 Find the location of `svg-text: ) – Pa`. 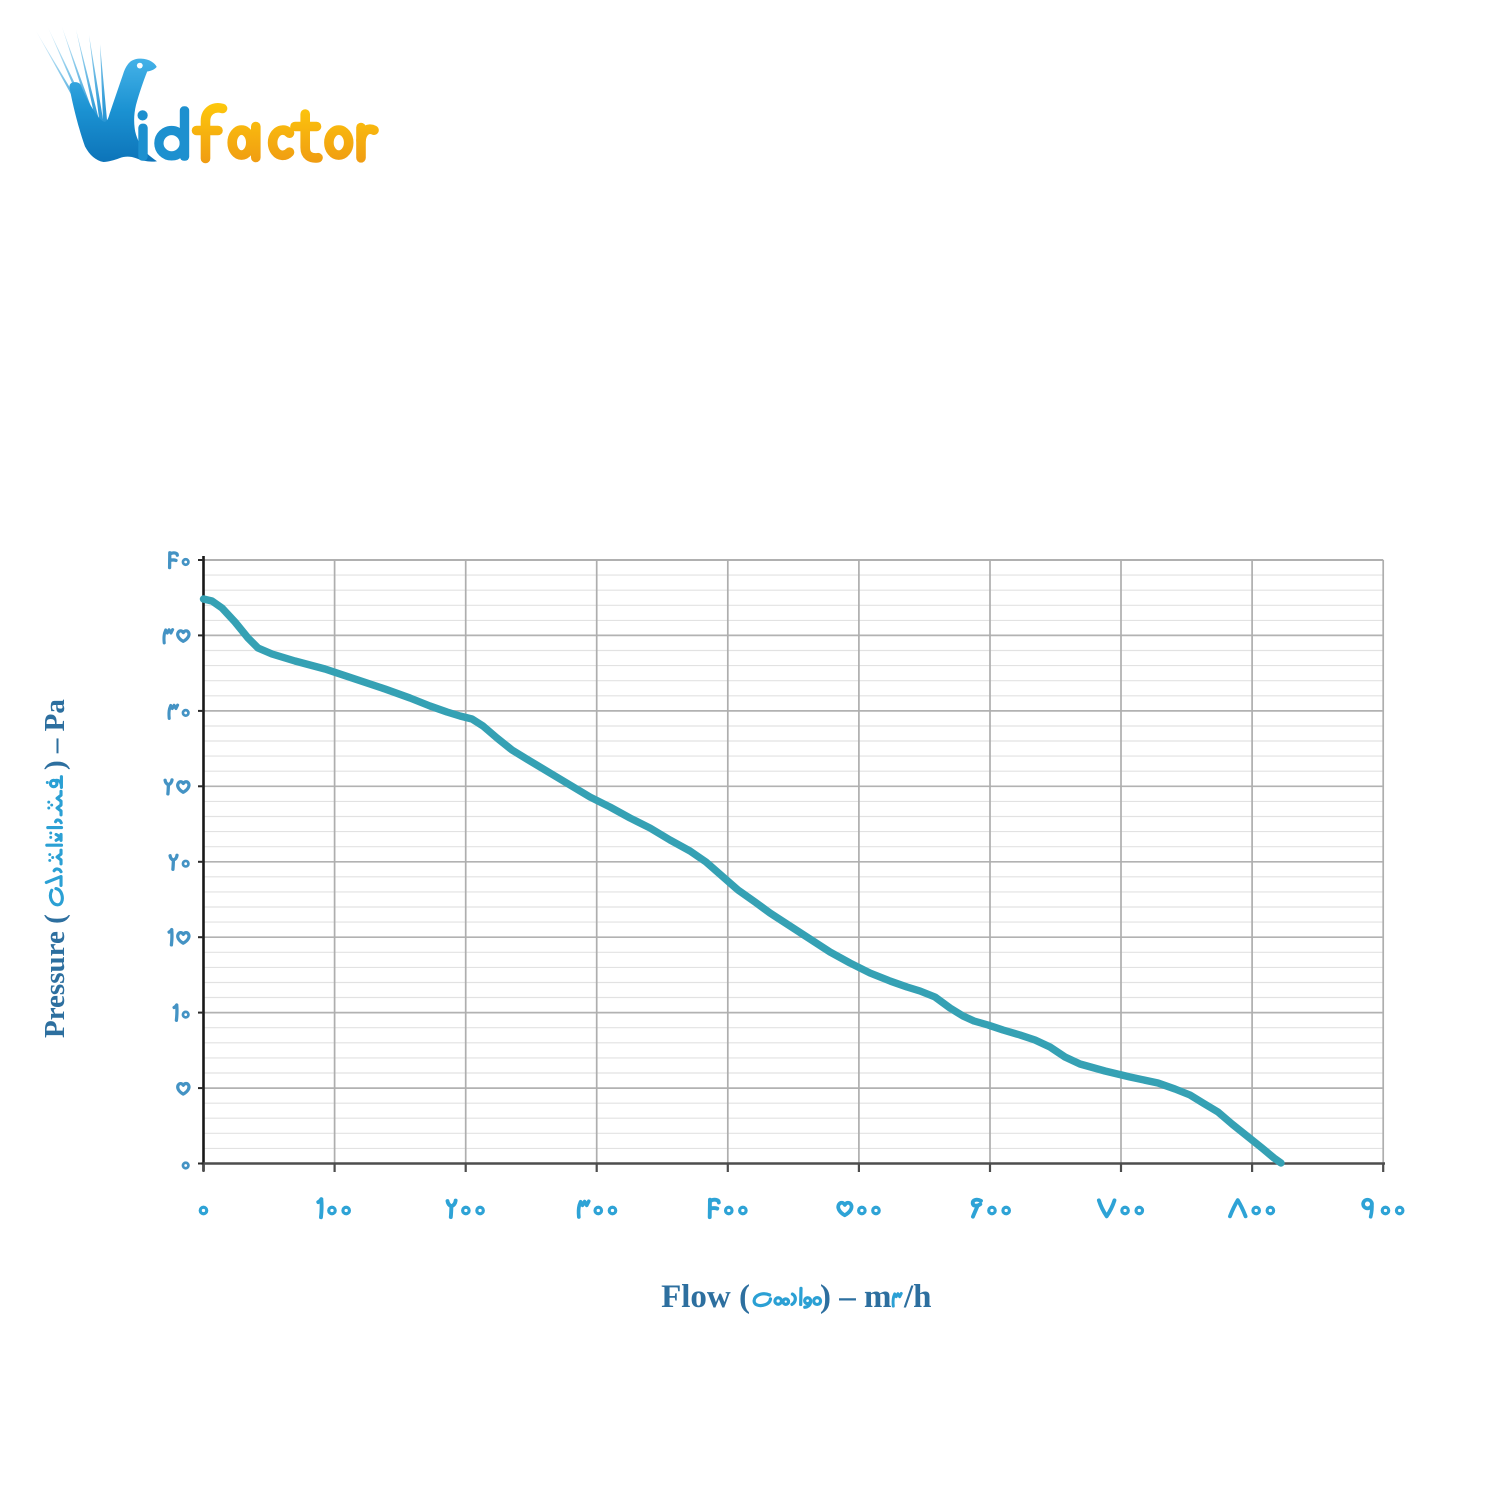

svg-text: ) – Pa is located at coordinates (55, 734).